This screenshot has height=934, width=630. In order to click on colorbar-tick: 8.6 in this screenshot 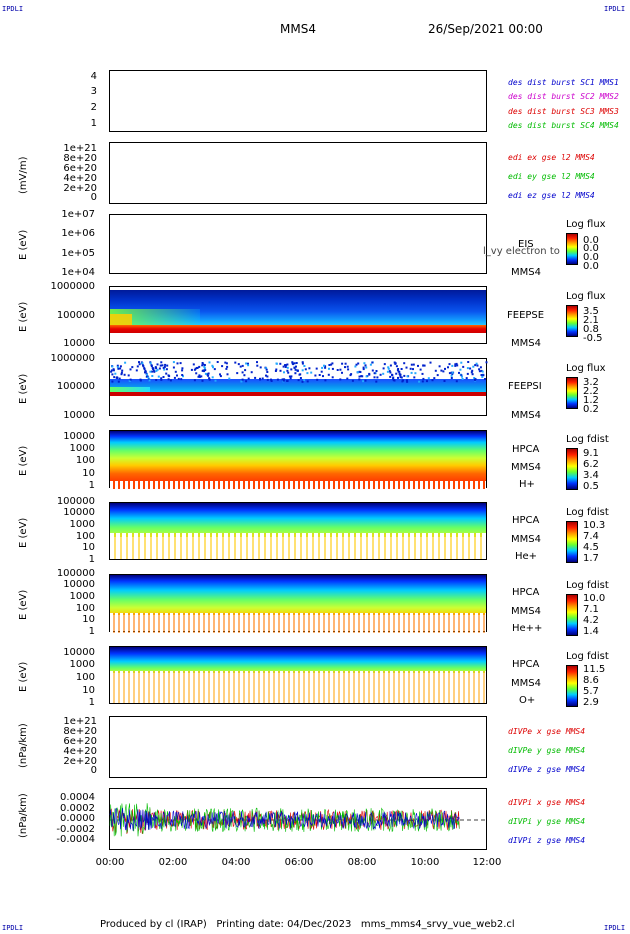, I will do `click(591, 680)`.